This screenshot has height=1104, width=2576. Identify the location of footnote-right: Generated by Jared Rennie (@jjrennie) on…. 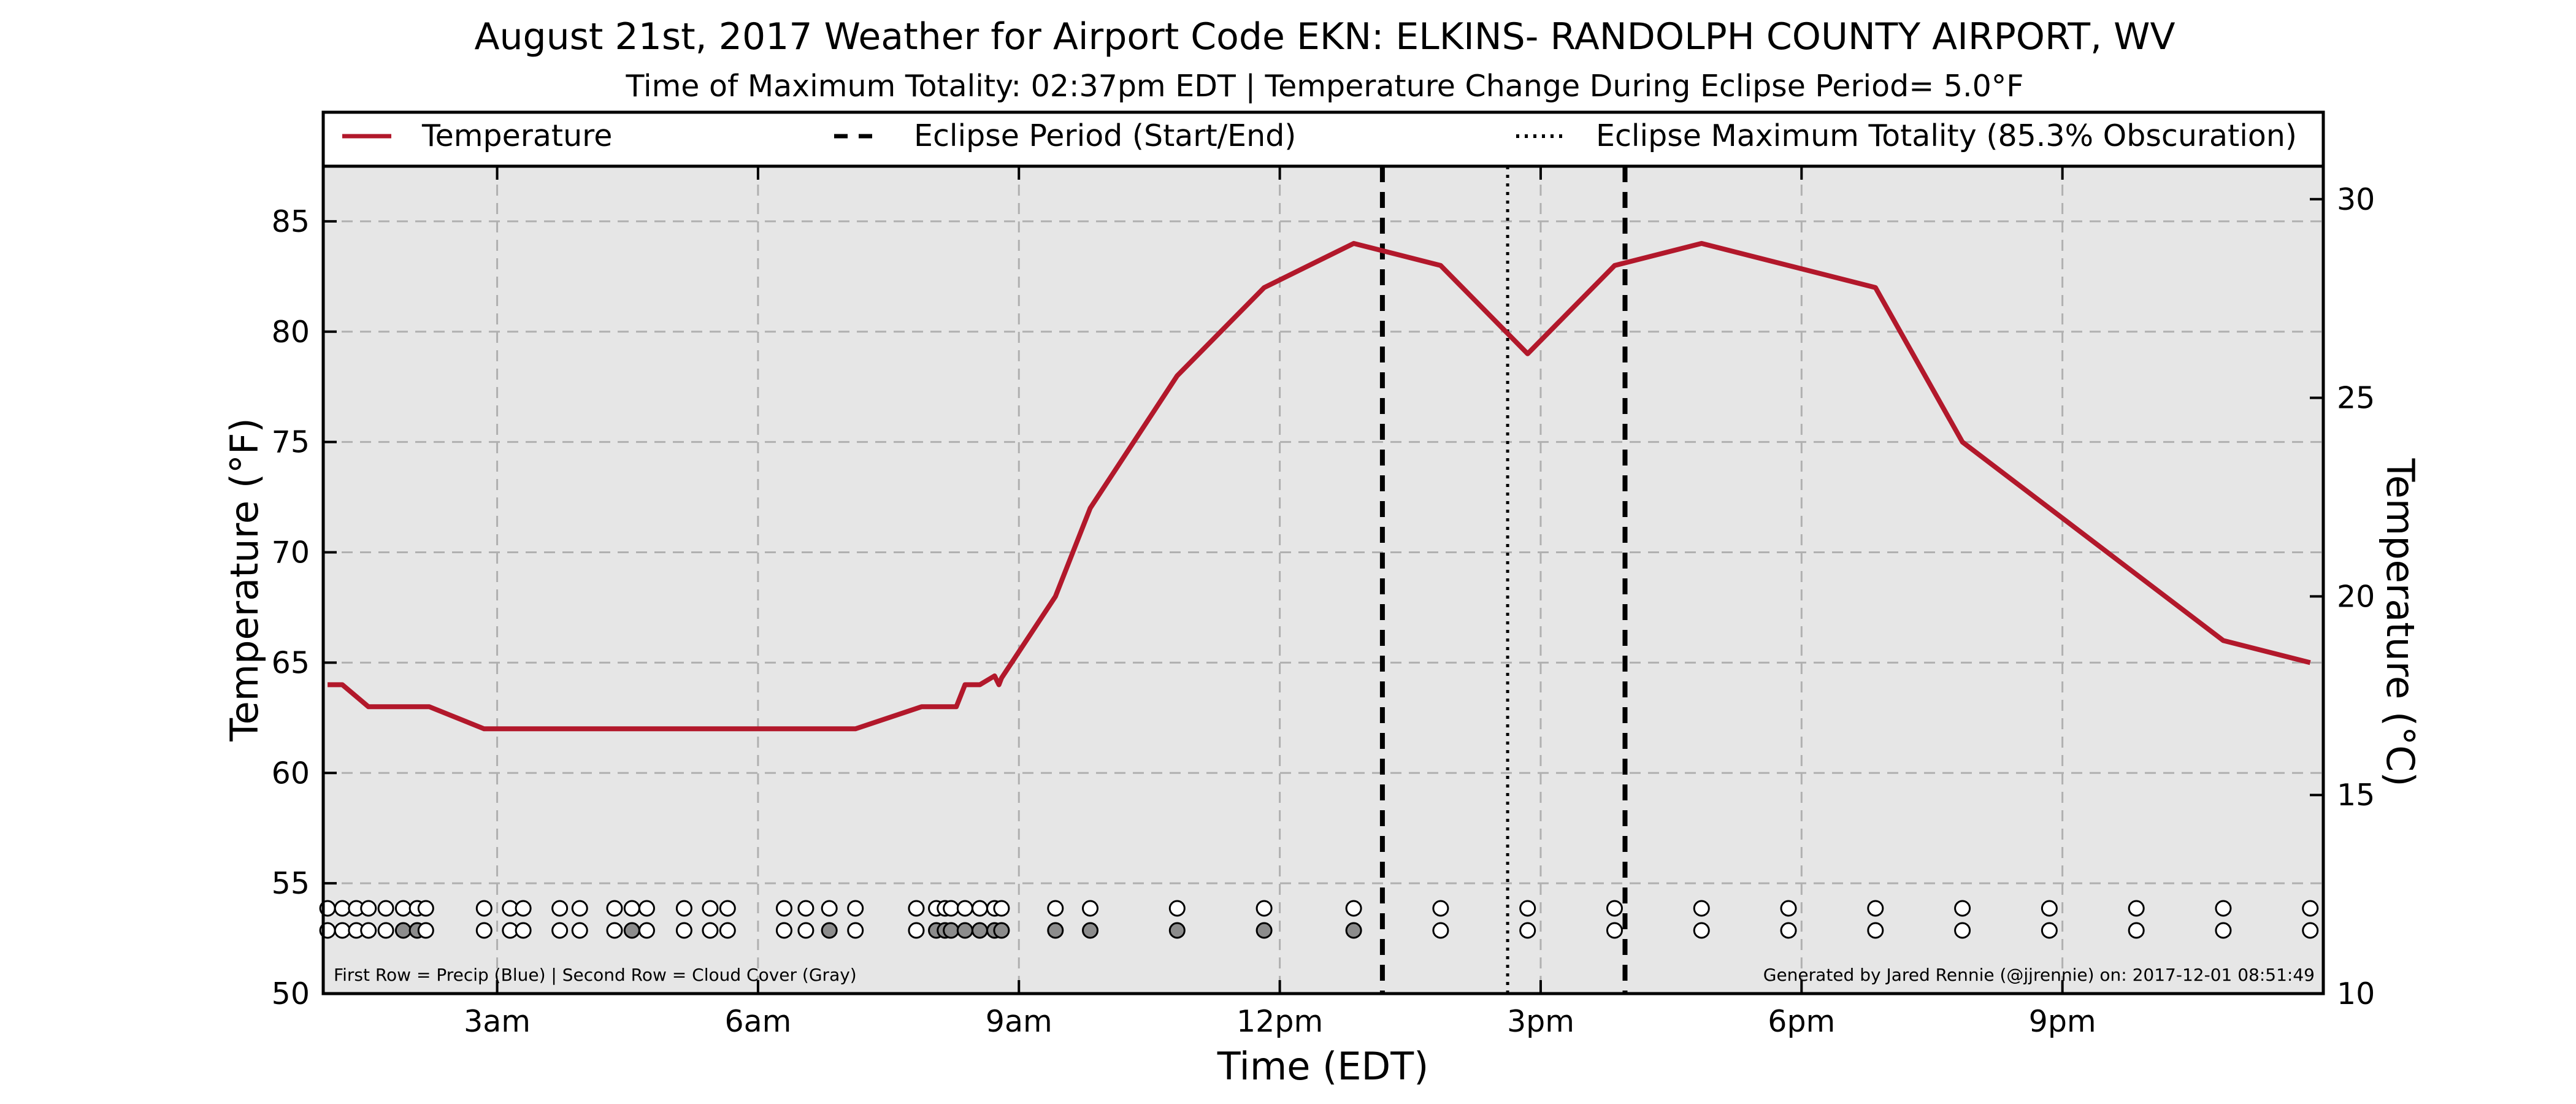
(2039, 975).